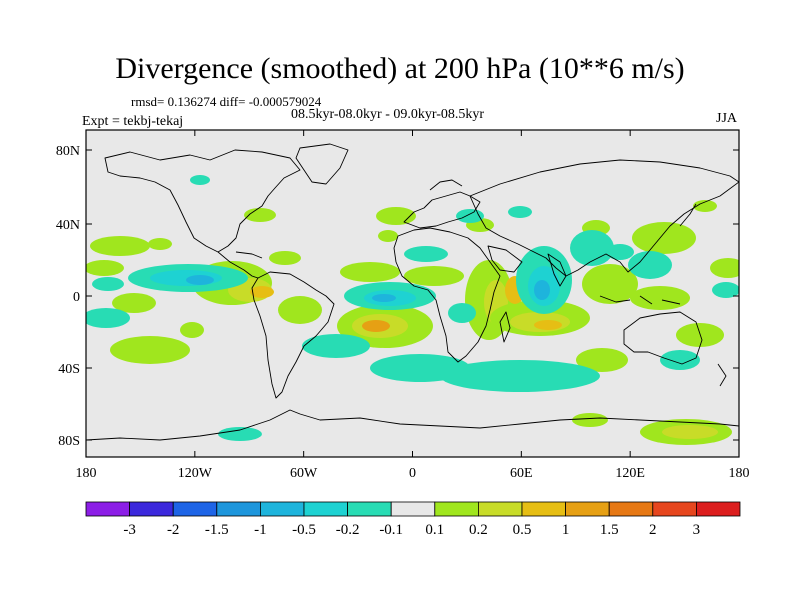  I want to click on colorbar-label: 0.5, so click(522, 530).